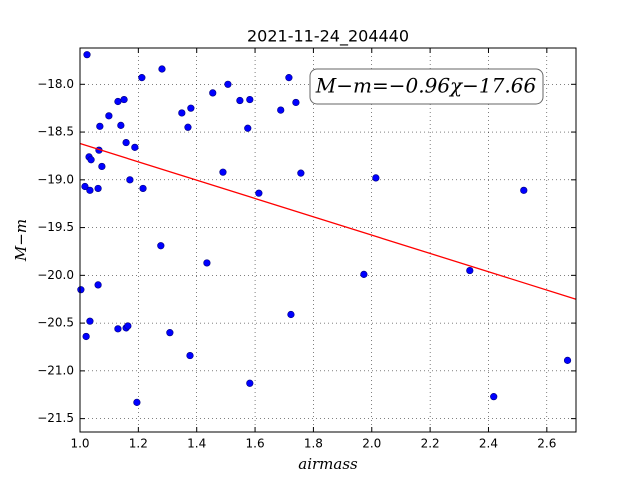  Describe the element at coordinates (196, 444) in the screenshot. I see `x-tick-label: 1.4` at that location.